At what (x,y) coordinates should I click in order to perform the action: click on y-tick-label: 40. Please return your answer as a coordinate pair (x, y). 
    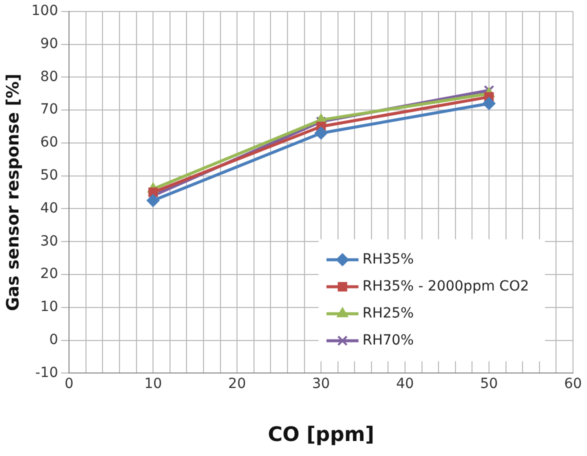
    Looking at the image, I should click on (49, 208).